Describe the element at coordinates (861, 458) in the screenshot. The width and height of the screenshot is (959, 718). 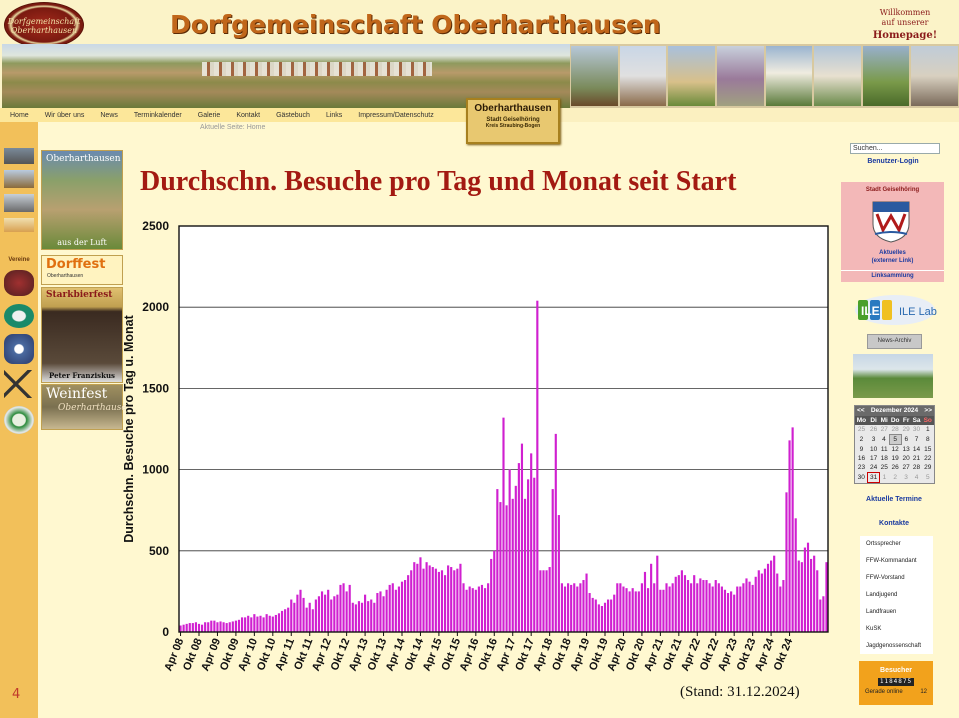
I see `calendar-day: 16` at that location.